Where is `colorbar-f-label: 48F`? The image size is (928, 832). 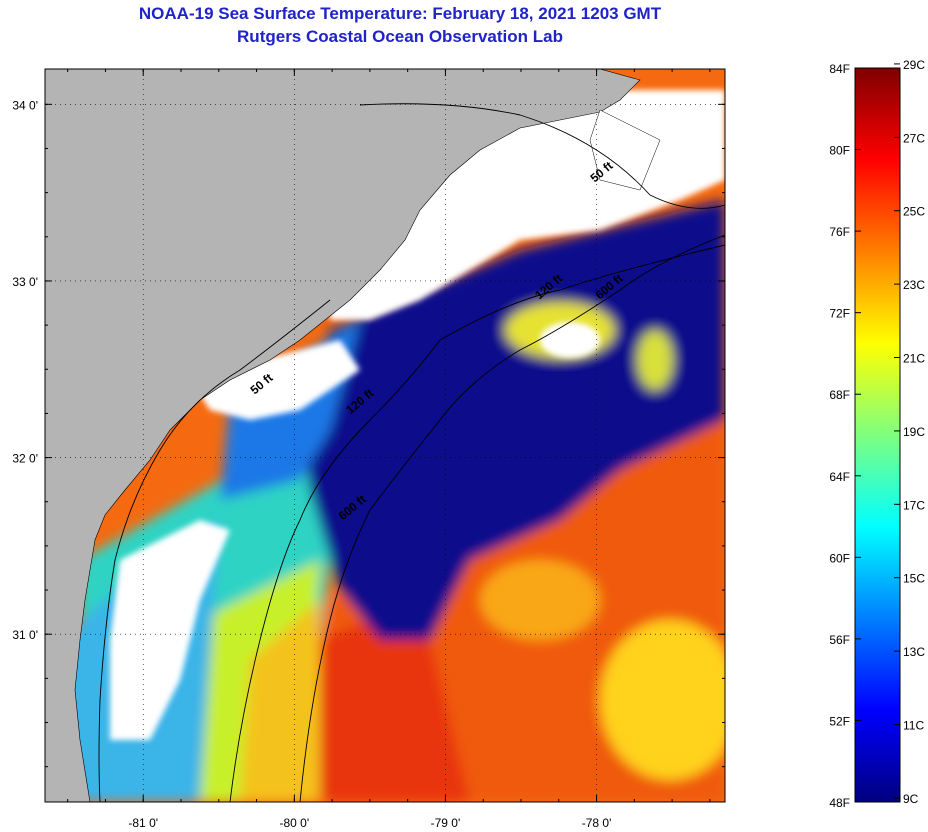 colorbar-f-label: 48F is located at coordinates (839, 803).